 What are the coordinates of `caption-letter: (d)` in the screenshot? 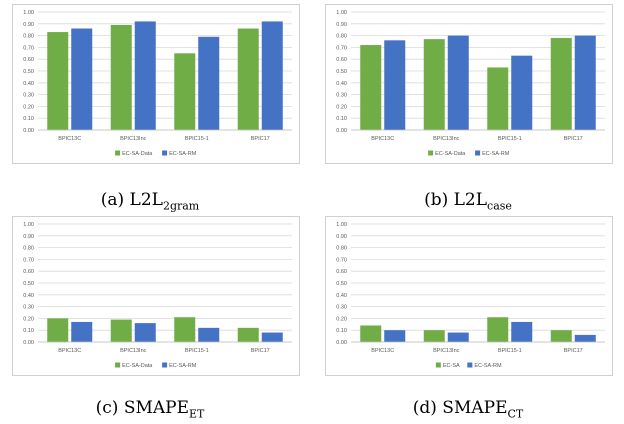 It's located at (424, 408).